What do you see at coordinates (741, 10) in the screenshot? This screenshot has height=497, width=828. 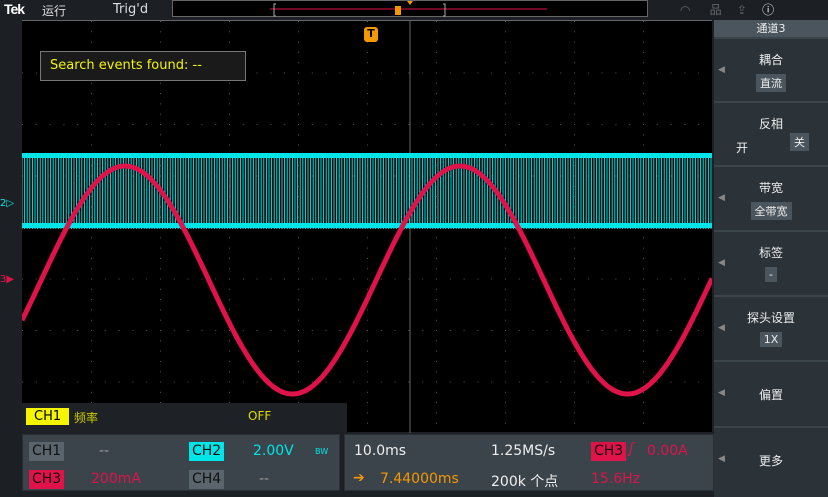 I see `export-icon: ⇪` at bounding box center [741, 10].